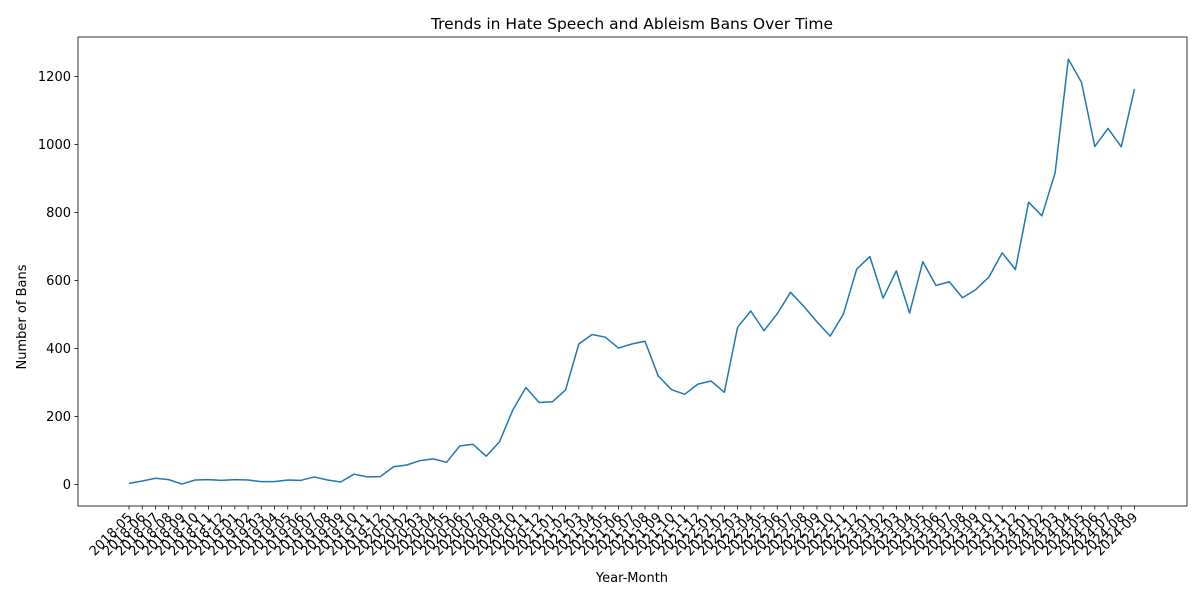  Describe the element at coordinates (58, 417) in the screenshot. I see `y-tick-label: 200` at that location.